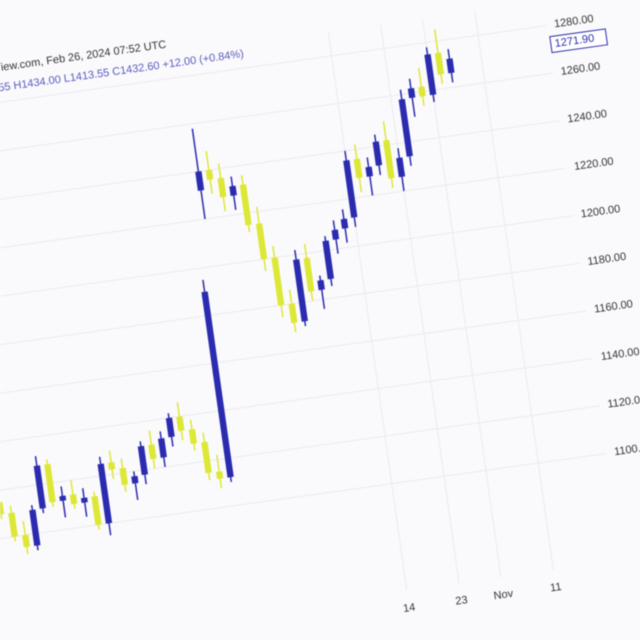  What do you see at coordinates (593, 164) in the screenshot?
I see `y-tick-label: 1220.00` at bounding box center [593, 164].